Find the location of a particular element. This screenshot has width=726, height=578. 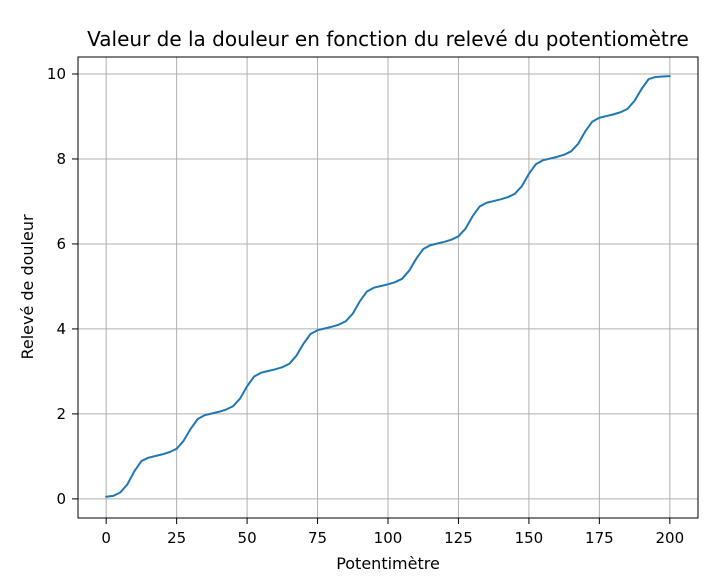

y-tick-label: 0 is located at coordinates (61, 499).